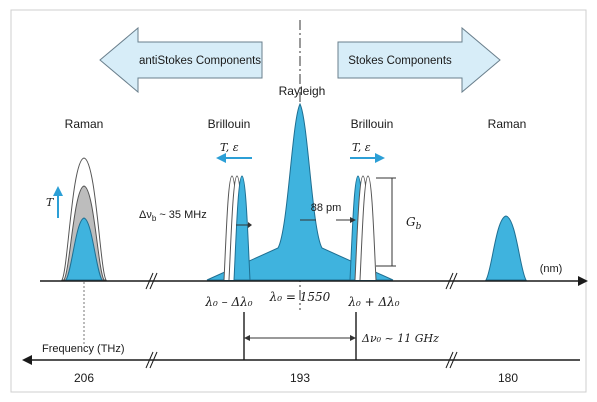  What do you see at coordinates (153, 360) in the screenshot?
I see `frequency-axis-break-1b` at bounding box center [153, 360].